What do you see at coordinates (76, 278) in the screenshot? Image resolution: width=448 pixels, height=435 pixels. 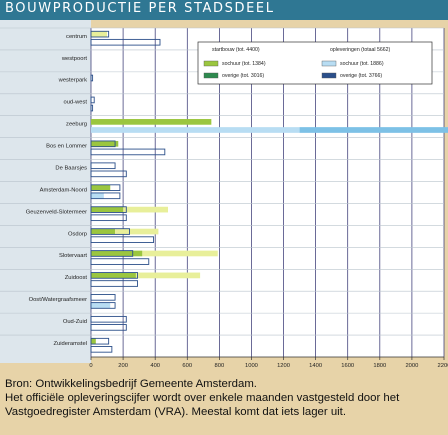 I see `category-label: Zuidoost` at bounding box center [76, 278].